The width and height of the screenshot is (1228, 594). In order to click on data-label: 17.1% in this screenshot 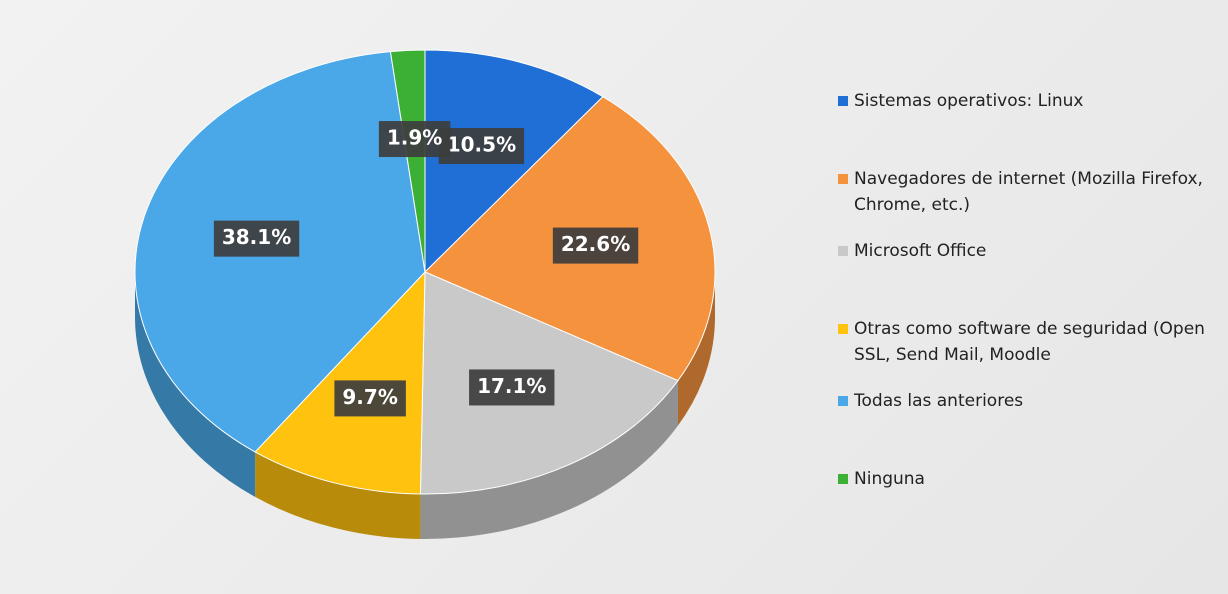, I will do `click(512, 387)`.